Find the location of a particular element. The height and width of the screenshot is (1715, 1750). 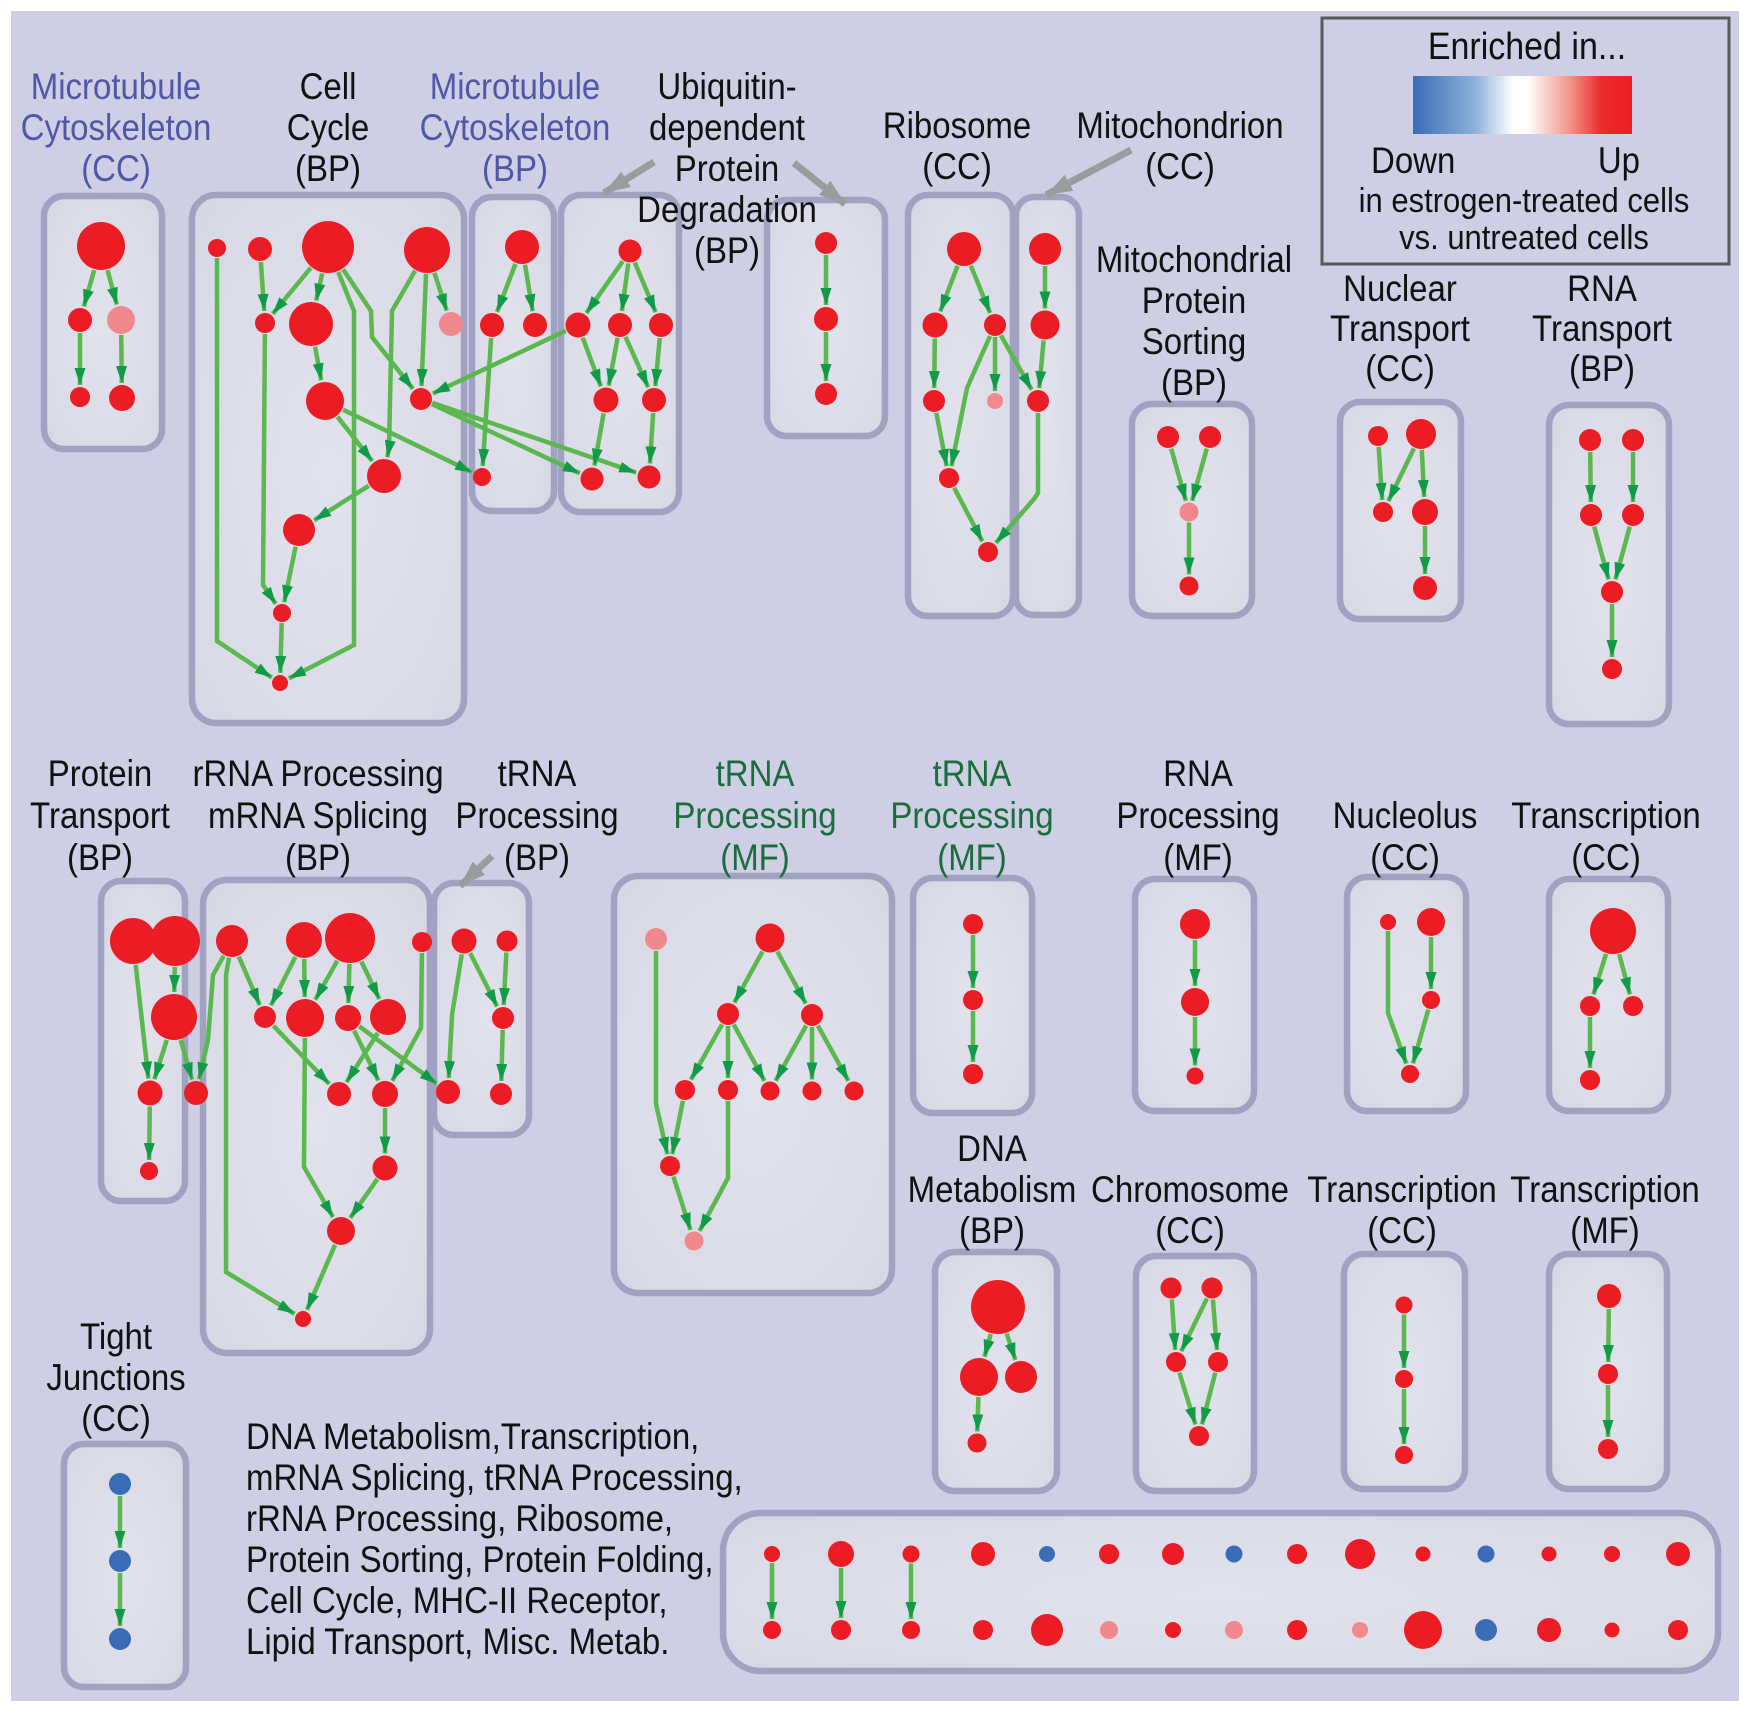

svg-text: Cell Cycle, MHC-II Receptor, is located at coordinates (457, 1600).